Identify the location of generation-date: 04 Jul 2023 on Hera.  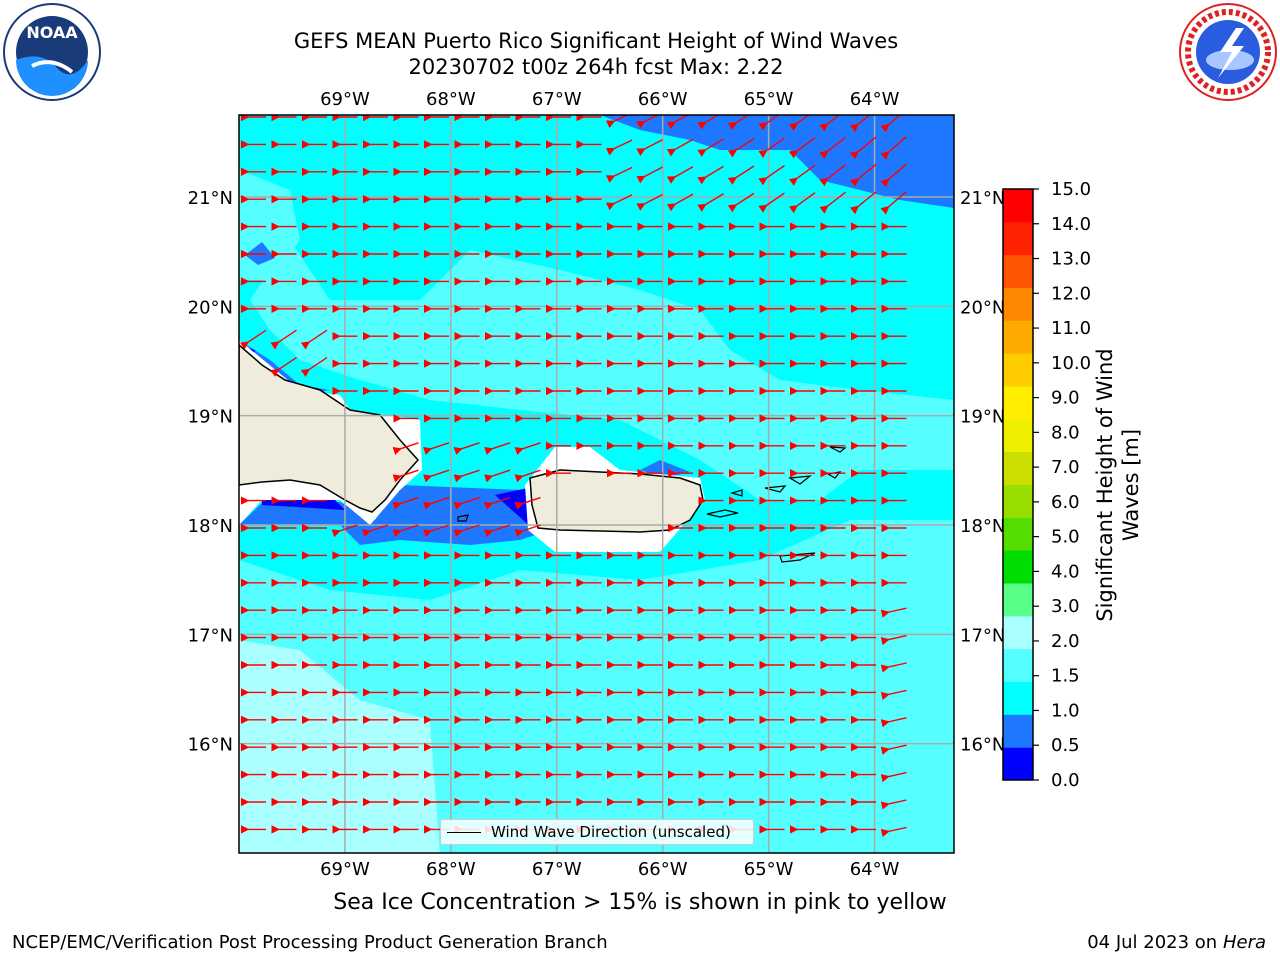
(1176, 942).